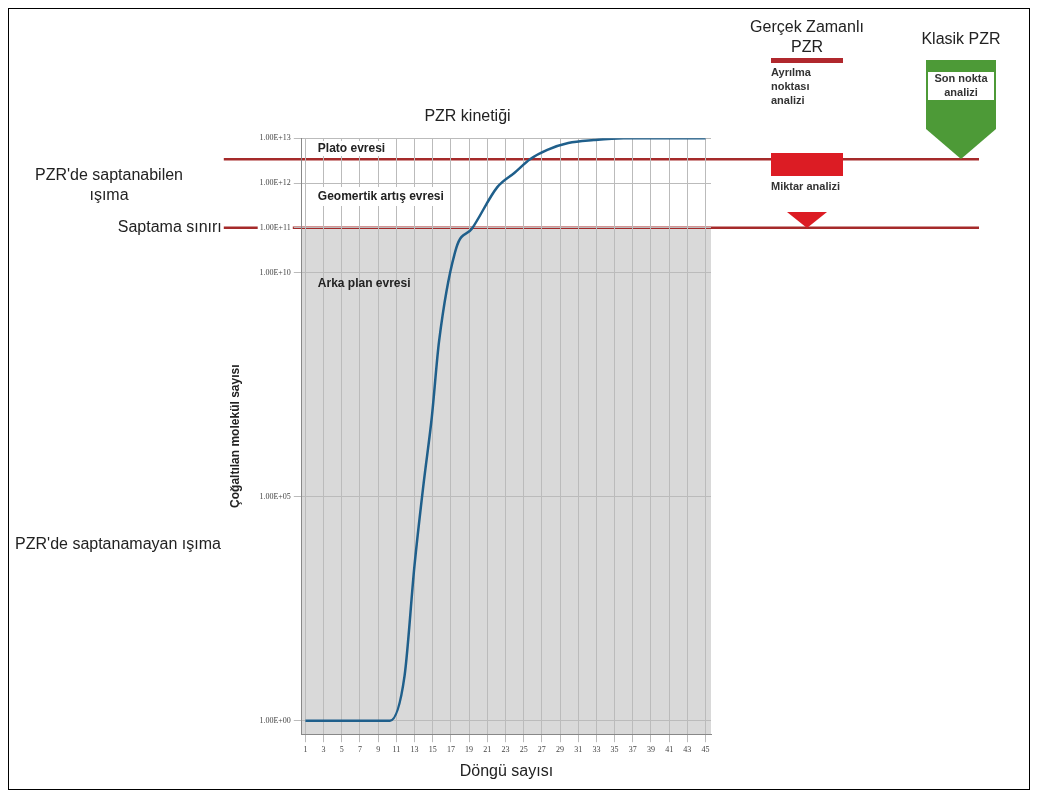  Describe the element at coordinates (469, 750) in the screenshot. I see `x-tick-label: 19` at that location.